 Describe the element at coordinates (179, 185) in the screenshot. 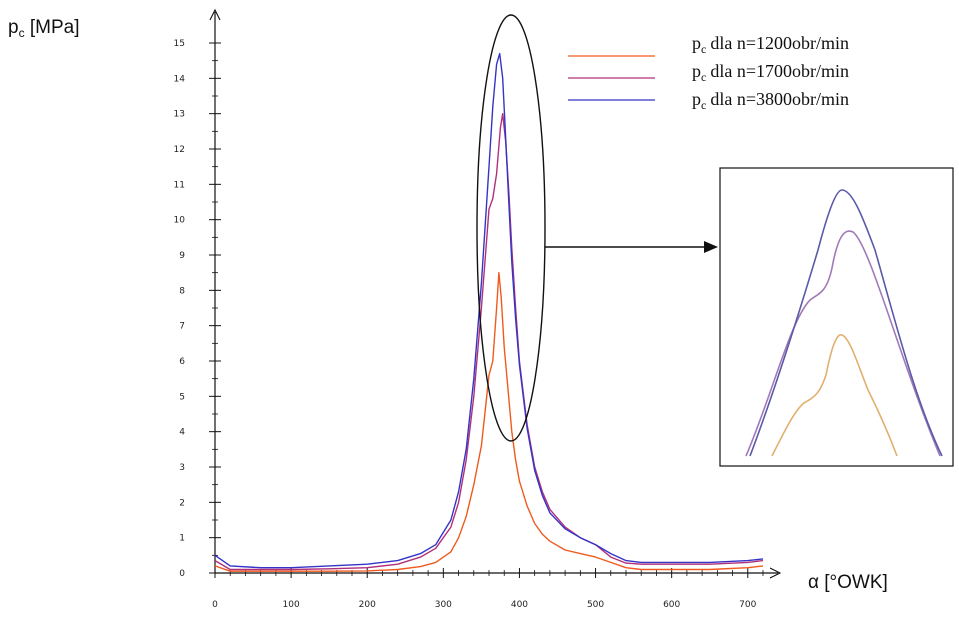

I see `y-tick-label: 11` at that location.